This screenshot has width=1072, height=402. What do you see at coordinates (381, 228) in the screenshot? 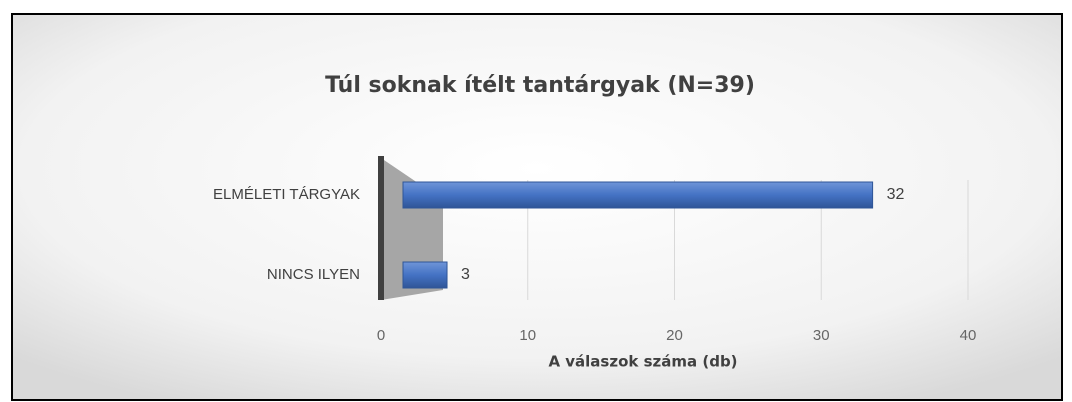
I see `axis-wall` at bounding box center [381, 228].